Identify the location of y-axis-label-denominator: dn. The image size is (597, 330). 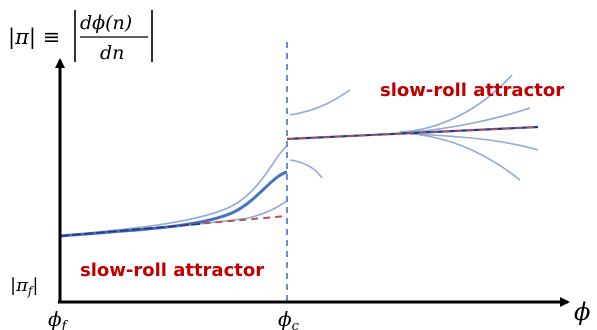
(112, 53).